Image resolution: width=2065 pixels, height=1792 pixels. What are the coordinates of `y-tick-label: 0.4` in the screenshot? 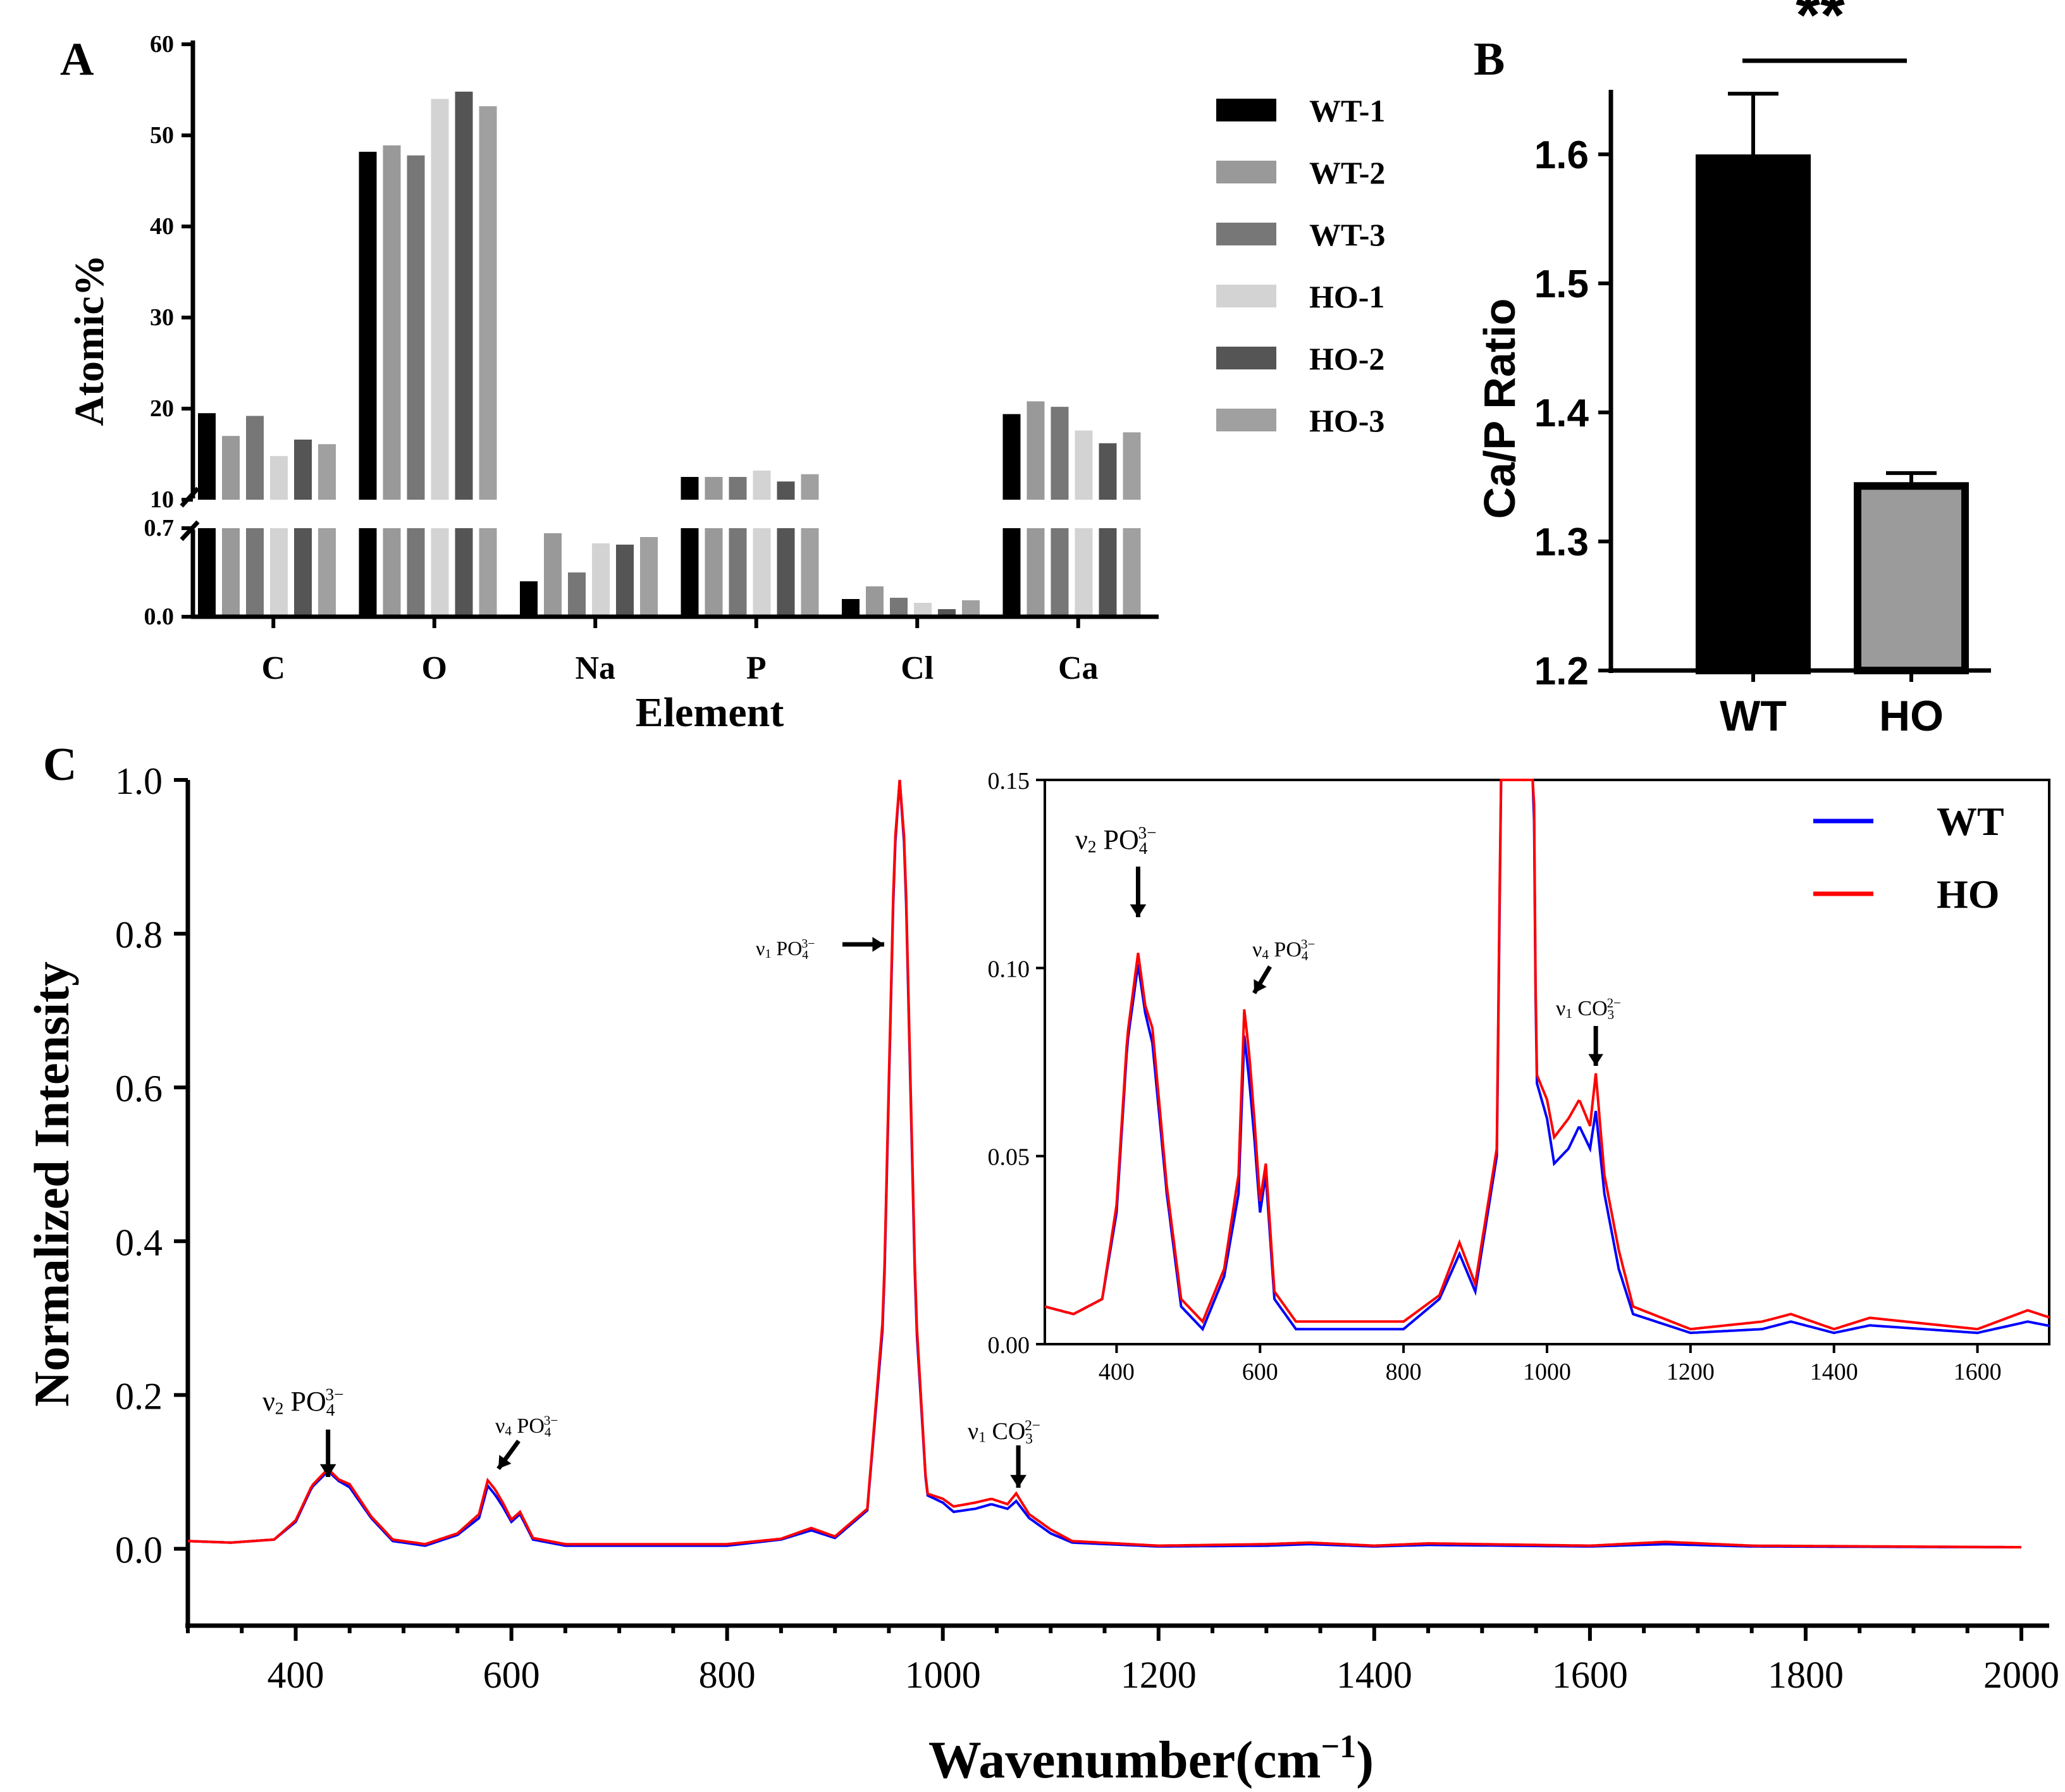 It's located at (139, 1242).